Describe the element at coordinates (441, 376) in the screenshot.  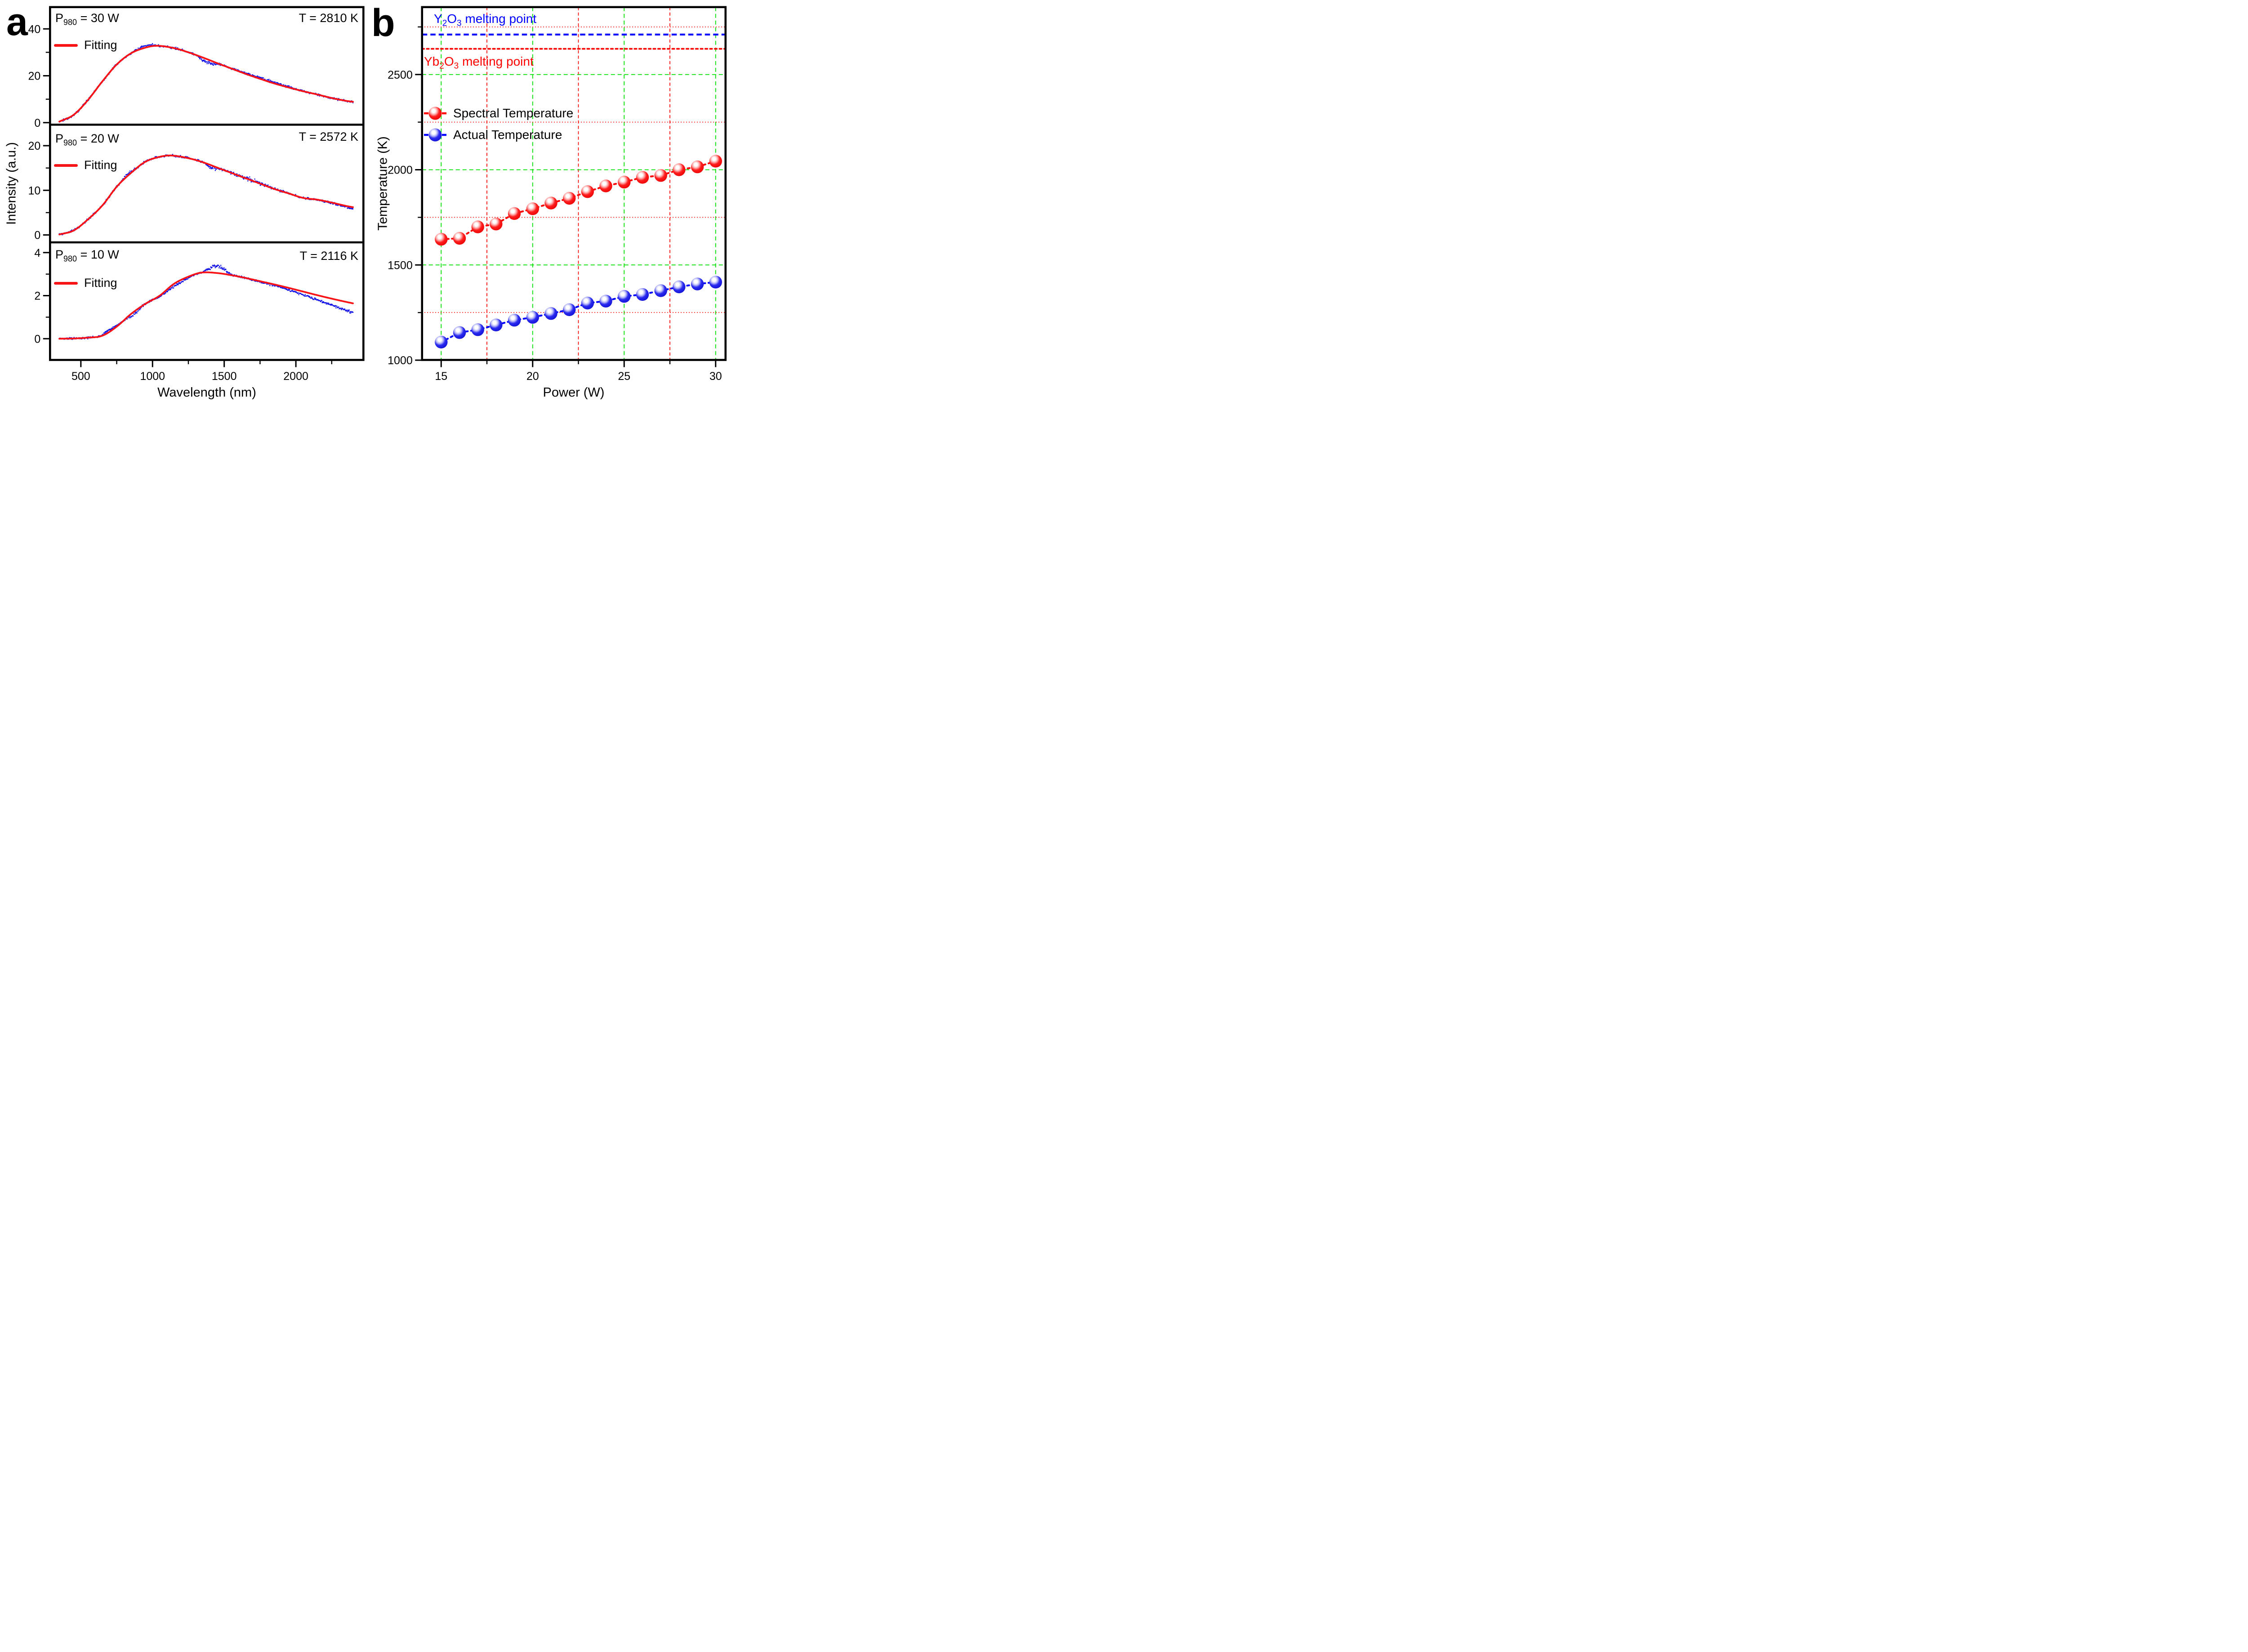
I see `tick-label: 15` at that location.